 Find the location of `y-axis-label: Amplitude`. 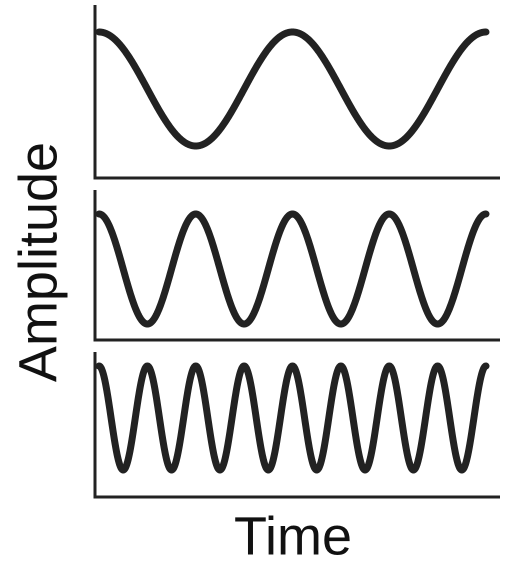

y-axis-label: Amplitude is located at coordinates (38, 262).